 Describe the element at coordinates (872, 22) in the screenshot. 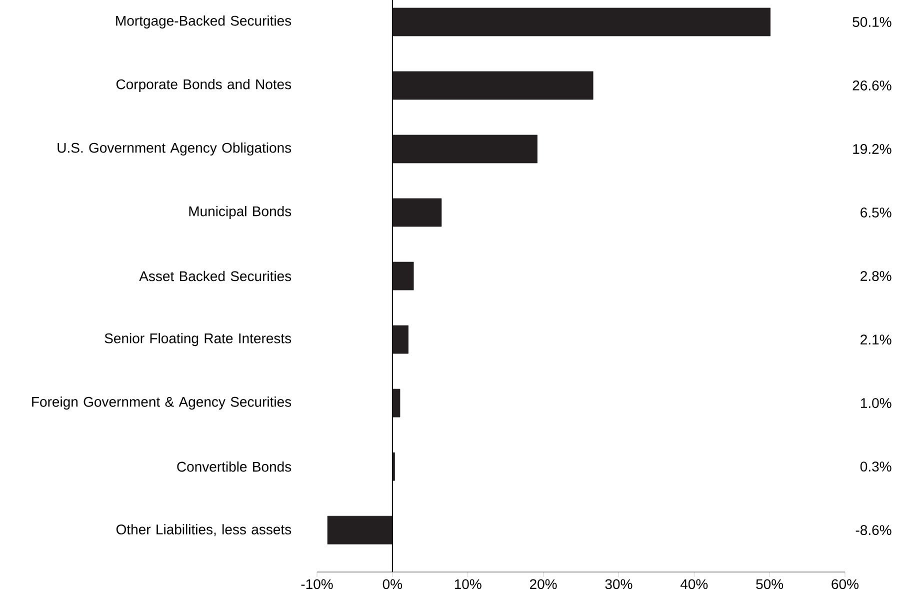

I see `data-label: 50.1%` at that location.